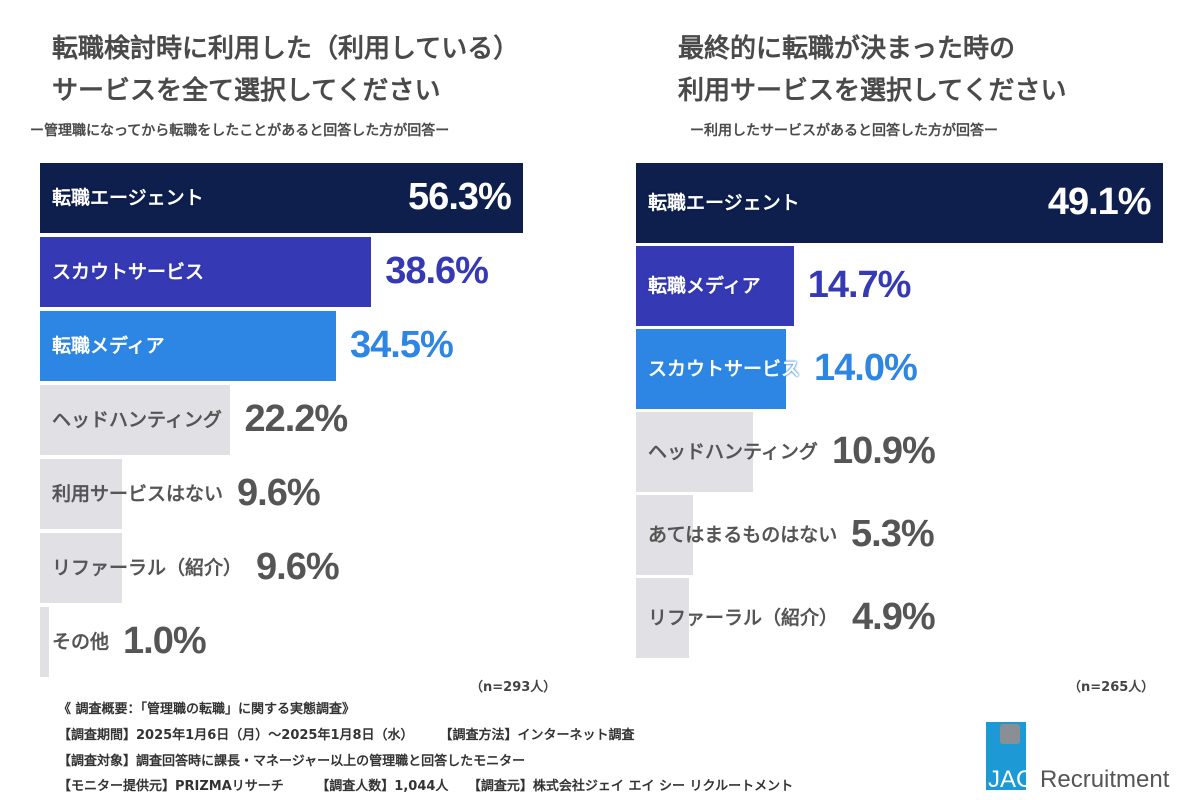 This screenshot has width=1200, height=800. What do you see at coordinates (246, 91) in the screenshot?
I see `left-title-line2: サービスを全て選択してください` at bounding box center [246, 91].